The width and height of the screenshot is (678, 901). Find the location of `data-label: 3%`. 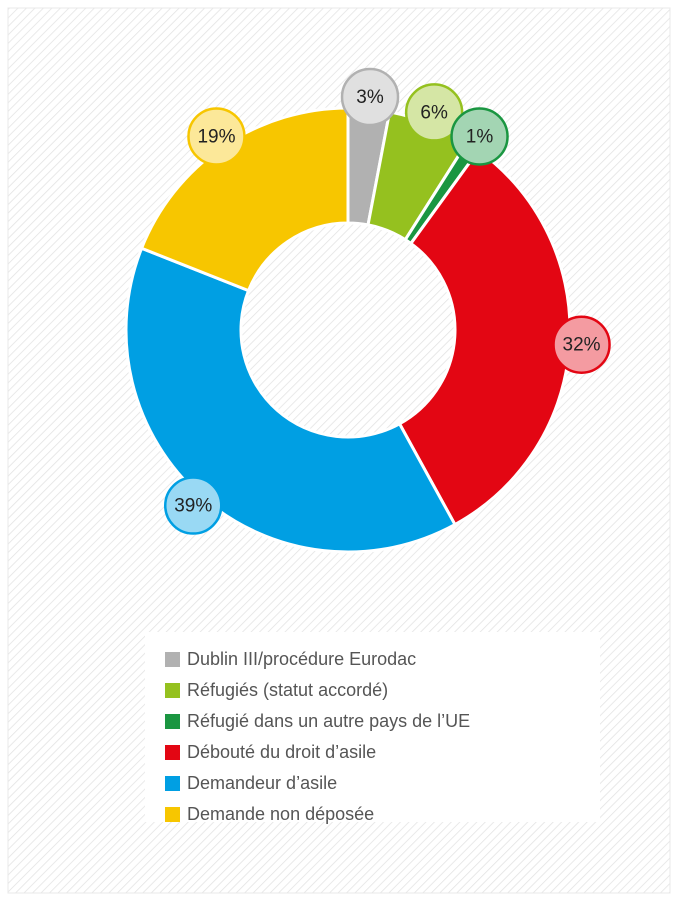

data-label: 3% is located at coordinates (370, 97).